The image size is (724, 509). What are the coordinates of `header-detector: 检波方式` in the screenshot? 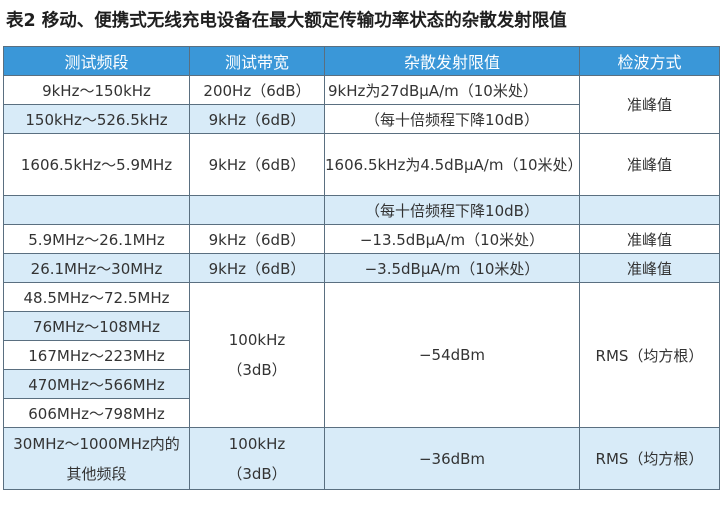 It's located at (649, 61).